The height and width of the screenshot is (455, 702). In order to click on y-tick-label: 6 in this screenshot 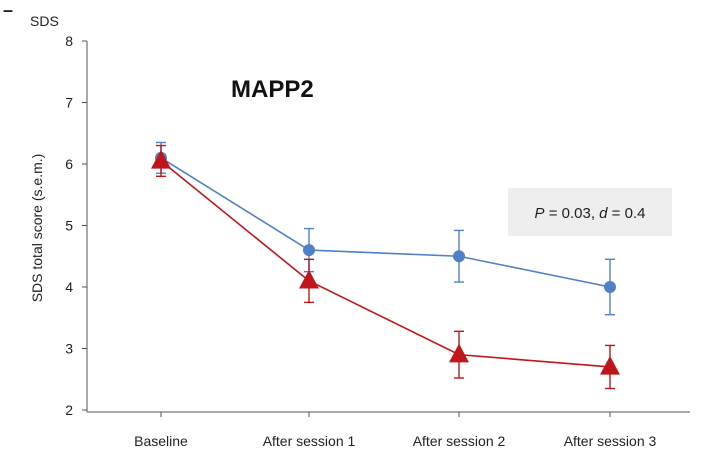, I will do `click(69, 164)`.